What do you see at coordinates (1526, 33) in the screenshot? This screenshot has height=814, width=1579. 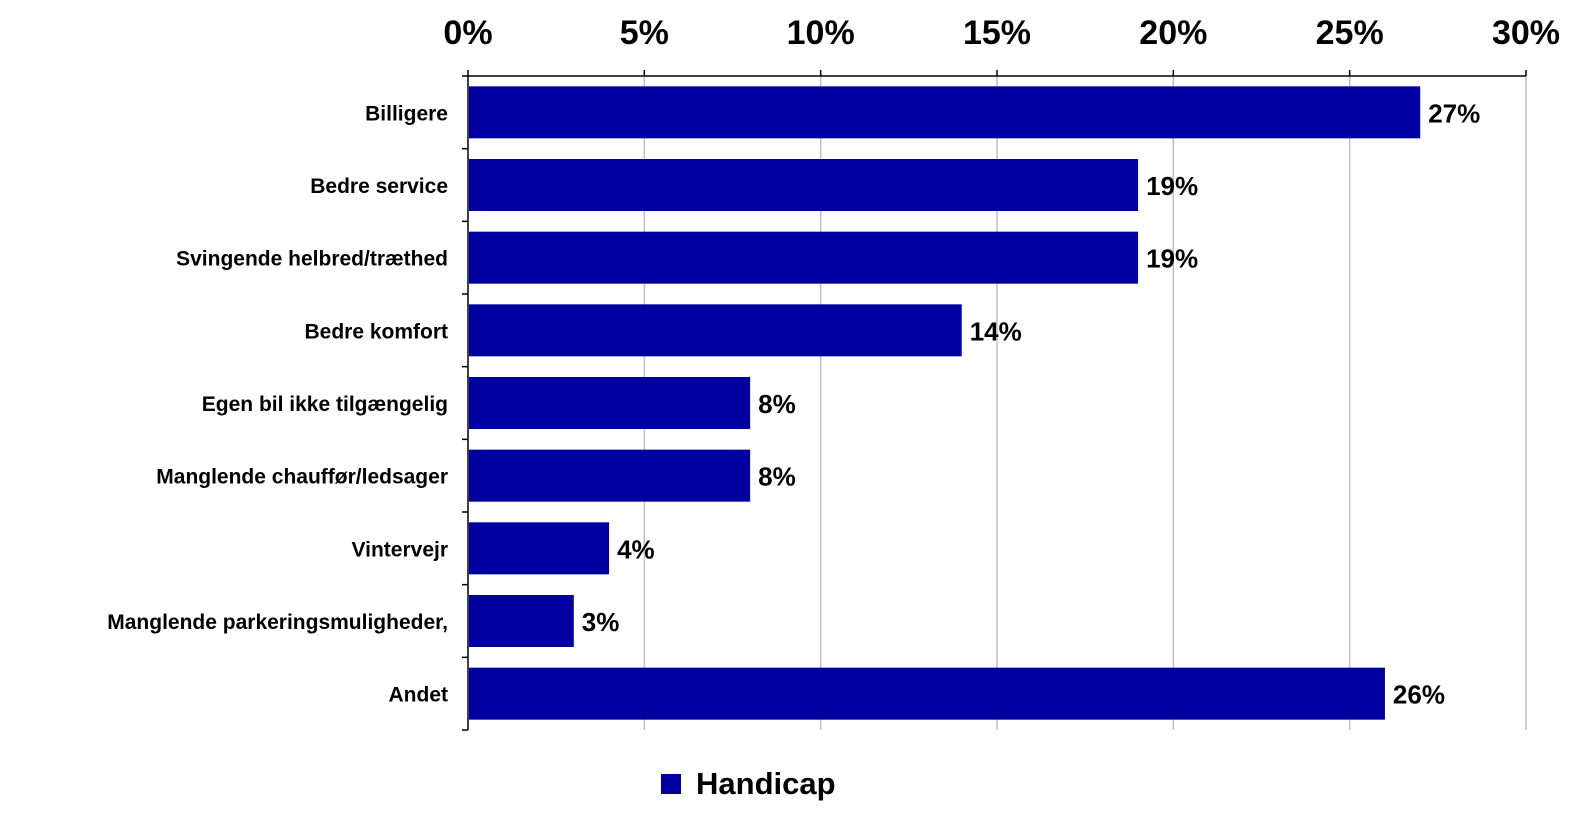 I see `x-tick-label: 30%` at bounding box center [1526, 33].